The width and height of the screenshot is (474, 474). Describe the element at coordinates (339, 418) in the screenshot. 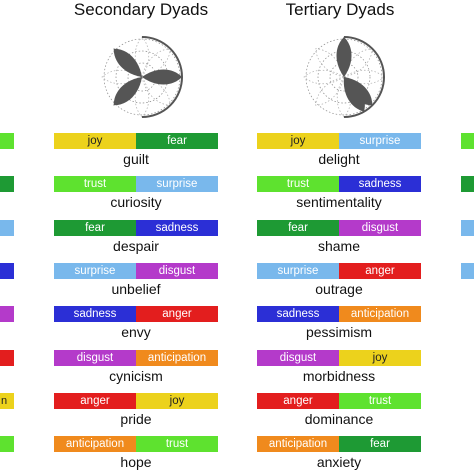

I see `dyad-name: dominance` at that location.